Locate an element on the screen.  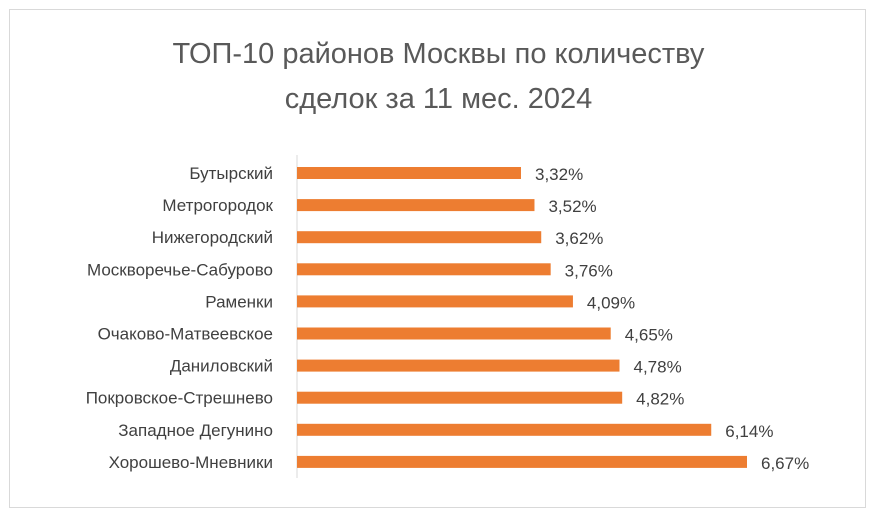
data-label: 3,32% is located at coordinates (559, 174).